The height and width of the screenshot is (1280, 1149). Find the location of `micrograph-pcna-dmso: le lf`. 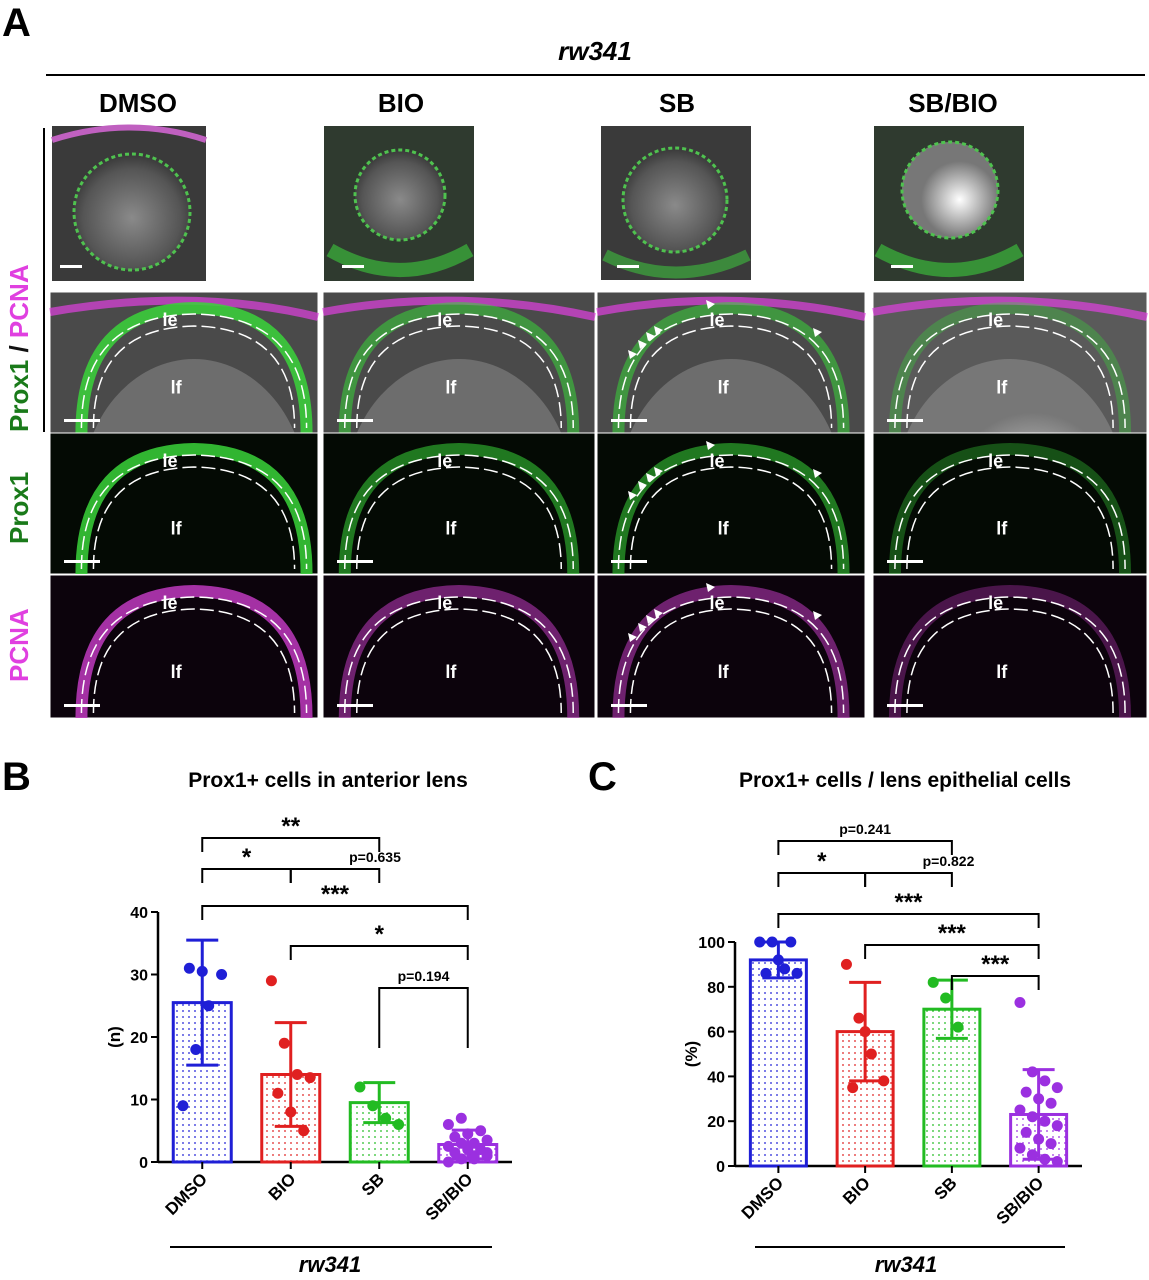

micrograph-pcna-dmso: le lf is located at coordinates (184, 646).